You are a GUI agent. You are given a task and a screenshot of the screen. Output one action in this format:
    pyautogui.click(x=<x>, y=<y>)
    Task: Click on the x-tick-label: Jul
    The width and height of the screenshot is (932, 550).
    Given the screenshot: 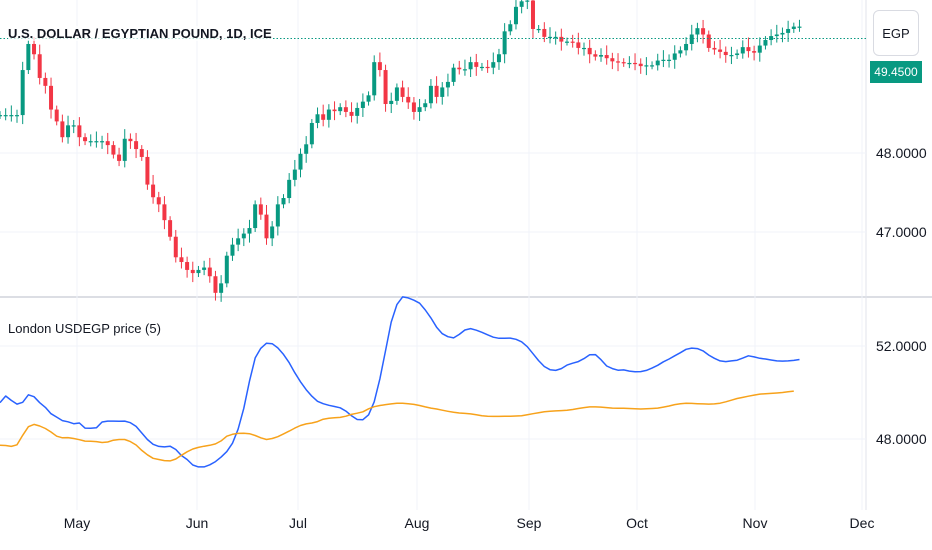 What is the action you would take?
    pyautogui.click(x=298, y=523)
    